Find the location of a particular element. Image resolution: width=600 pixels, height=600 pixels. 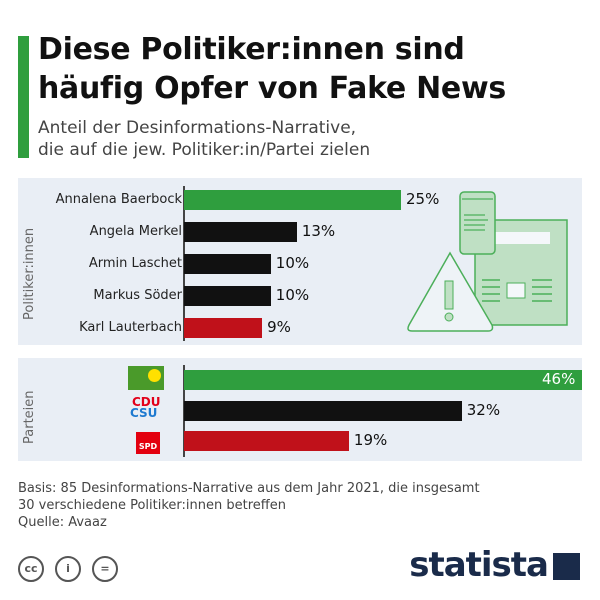

group-label-politicians: Politiker:innen is located at coordinates (29, 273).